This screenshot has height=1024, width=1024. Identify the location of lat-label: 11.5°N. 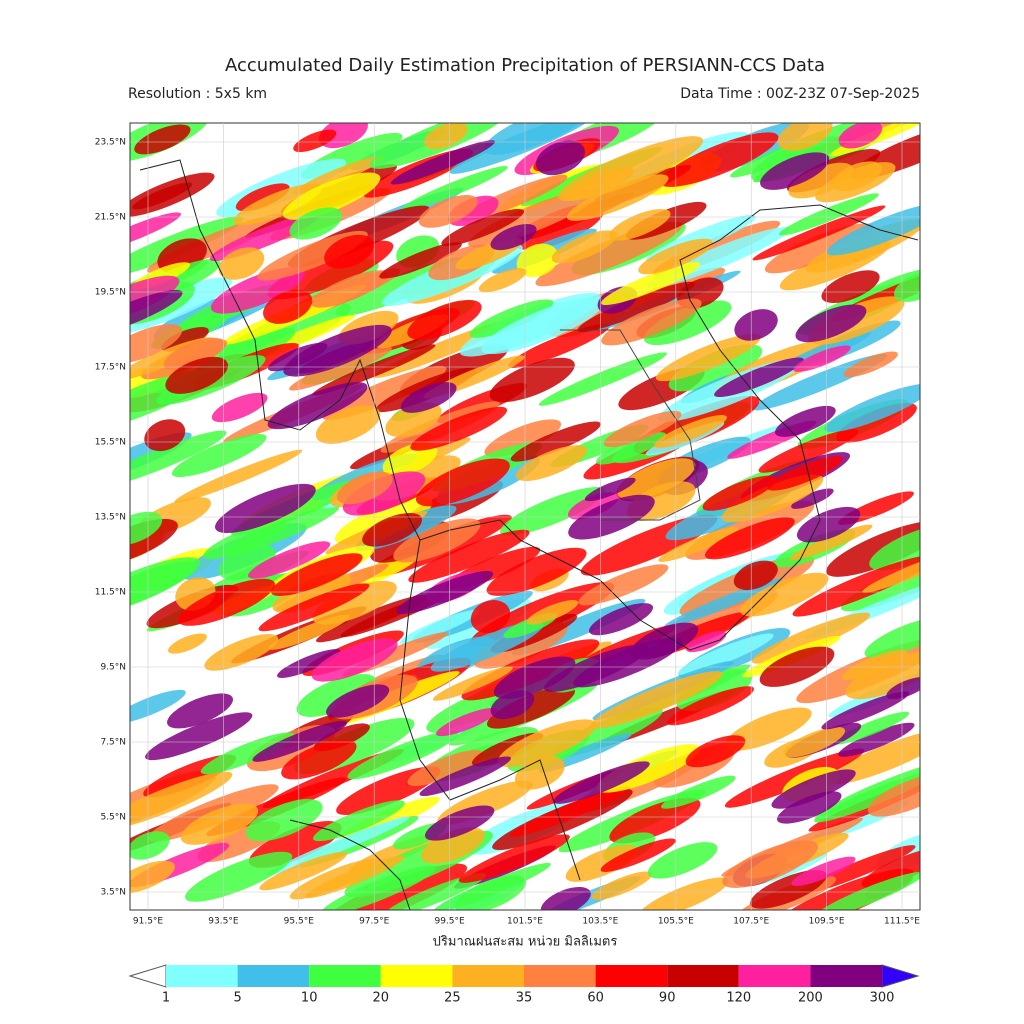
(110, 593).